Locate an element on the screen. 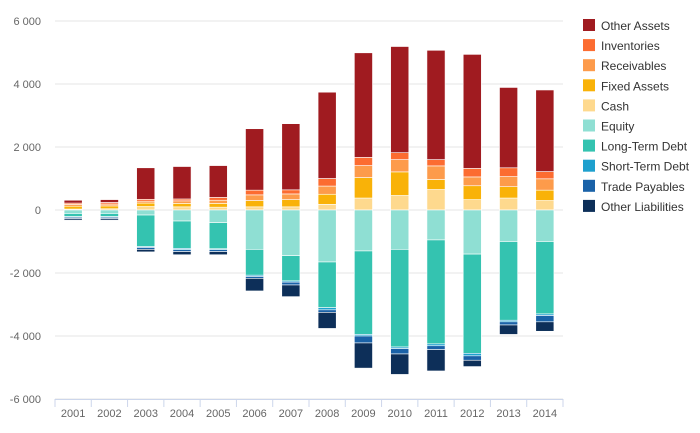  bar-segment-receivables-2006 is located at coordinates (254, 197).